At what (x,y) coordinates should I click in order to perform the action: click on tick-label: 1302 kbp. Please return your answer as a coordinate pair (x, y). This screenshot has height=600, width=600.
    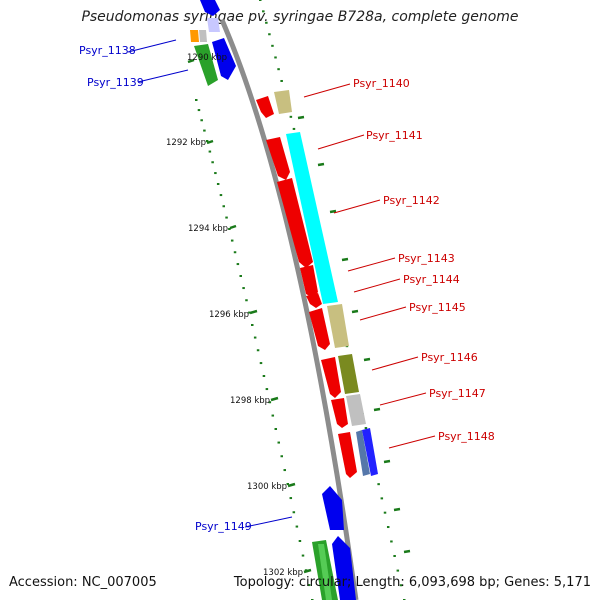
    Looking at the image, I should click on (283, 573).